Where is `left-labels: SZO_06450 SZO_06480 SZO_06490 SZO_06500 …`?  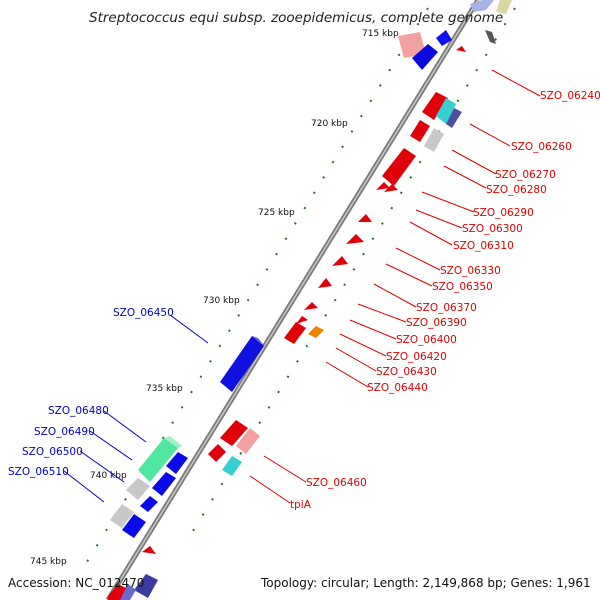 left-labels: SZO_06450 SZO_06480 SZO_06490 SZO_06500 … is located at coordinates (91, 392).